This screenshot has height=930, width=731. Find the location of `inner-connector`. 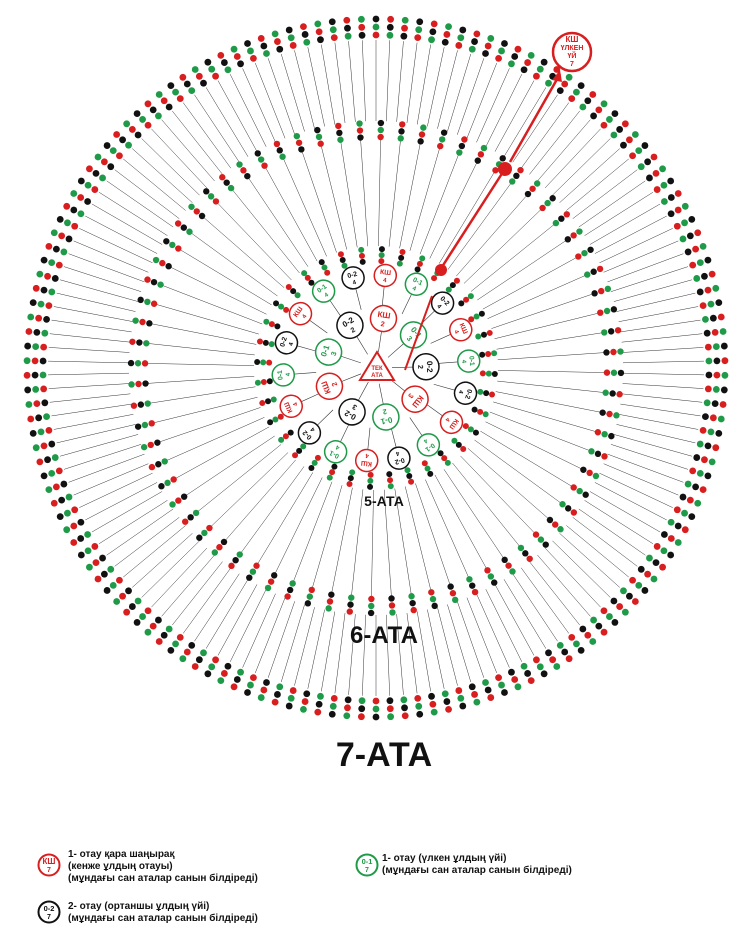

inner-connector is located at coordinates (442, 338).